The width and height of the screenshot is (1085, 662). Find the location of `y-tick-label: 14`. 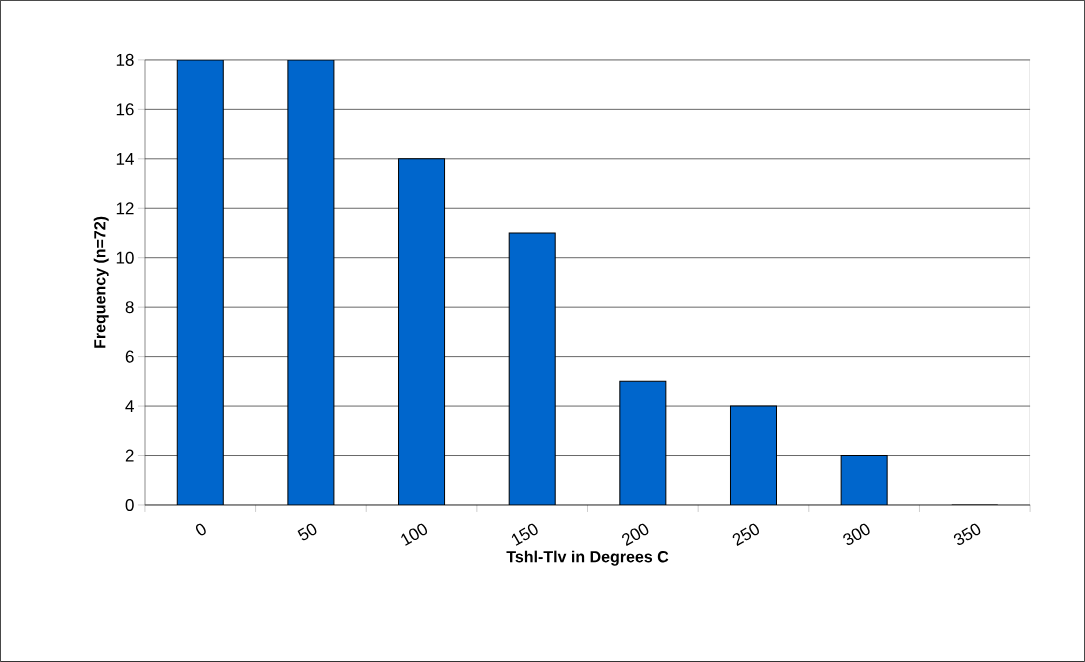

y-tick-label: 14 is located at coordinates (125, 158).